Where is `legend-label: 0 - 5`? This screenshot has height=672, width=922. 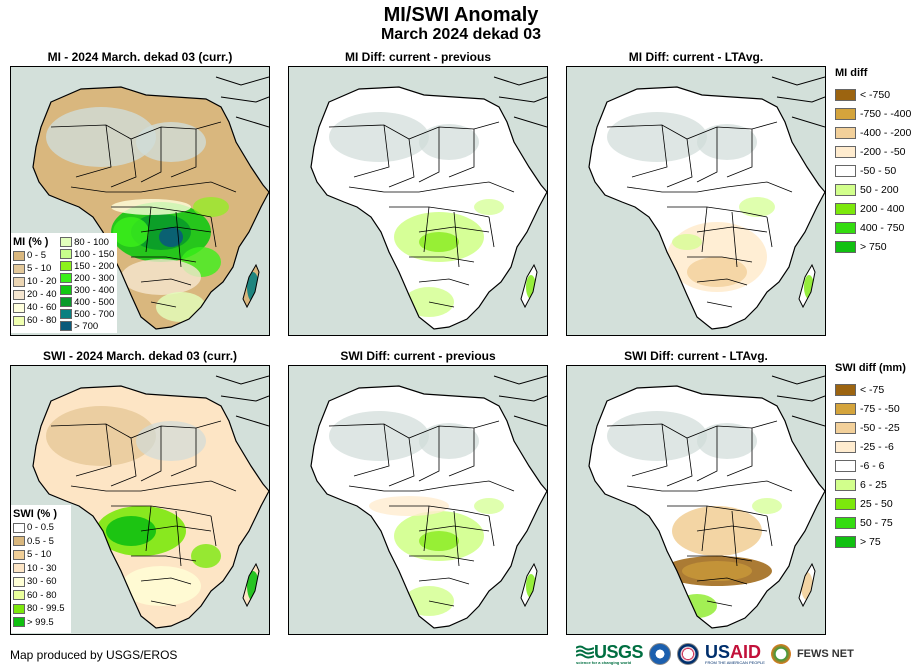
legend-label: 0 - 5 is located at coordinates (37, 255).